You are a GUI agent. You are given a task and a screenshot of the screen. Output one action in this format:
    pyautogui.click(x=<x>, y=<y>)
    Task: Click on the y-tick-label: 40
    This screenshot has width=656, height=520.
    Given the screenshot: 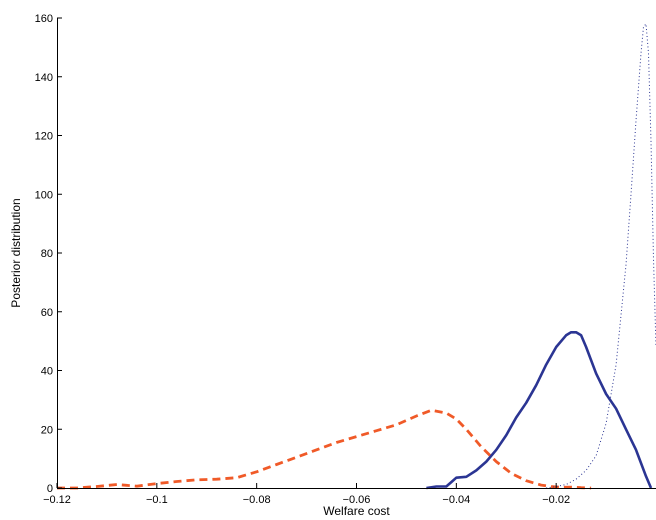 What is the action you would take?
    pyautogui.click(x=47, y=372)
    